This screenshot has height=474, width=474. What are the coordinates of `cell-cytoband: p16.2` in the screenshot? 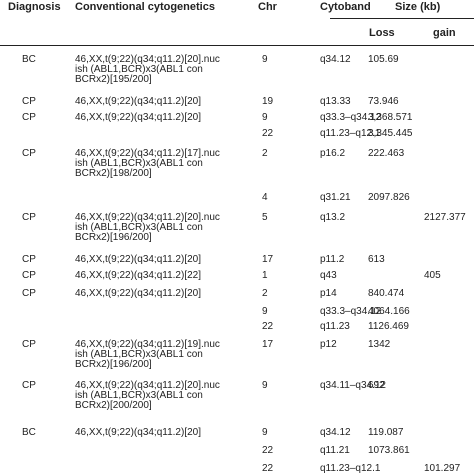 It's located at (333, 153).